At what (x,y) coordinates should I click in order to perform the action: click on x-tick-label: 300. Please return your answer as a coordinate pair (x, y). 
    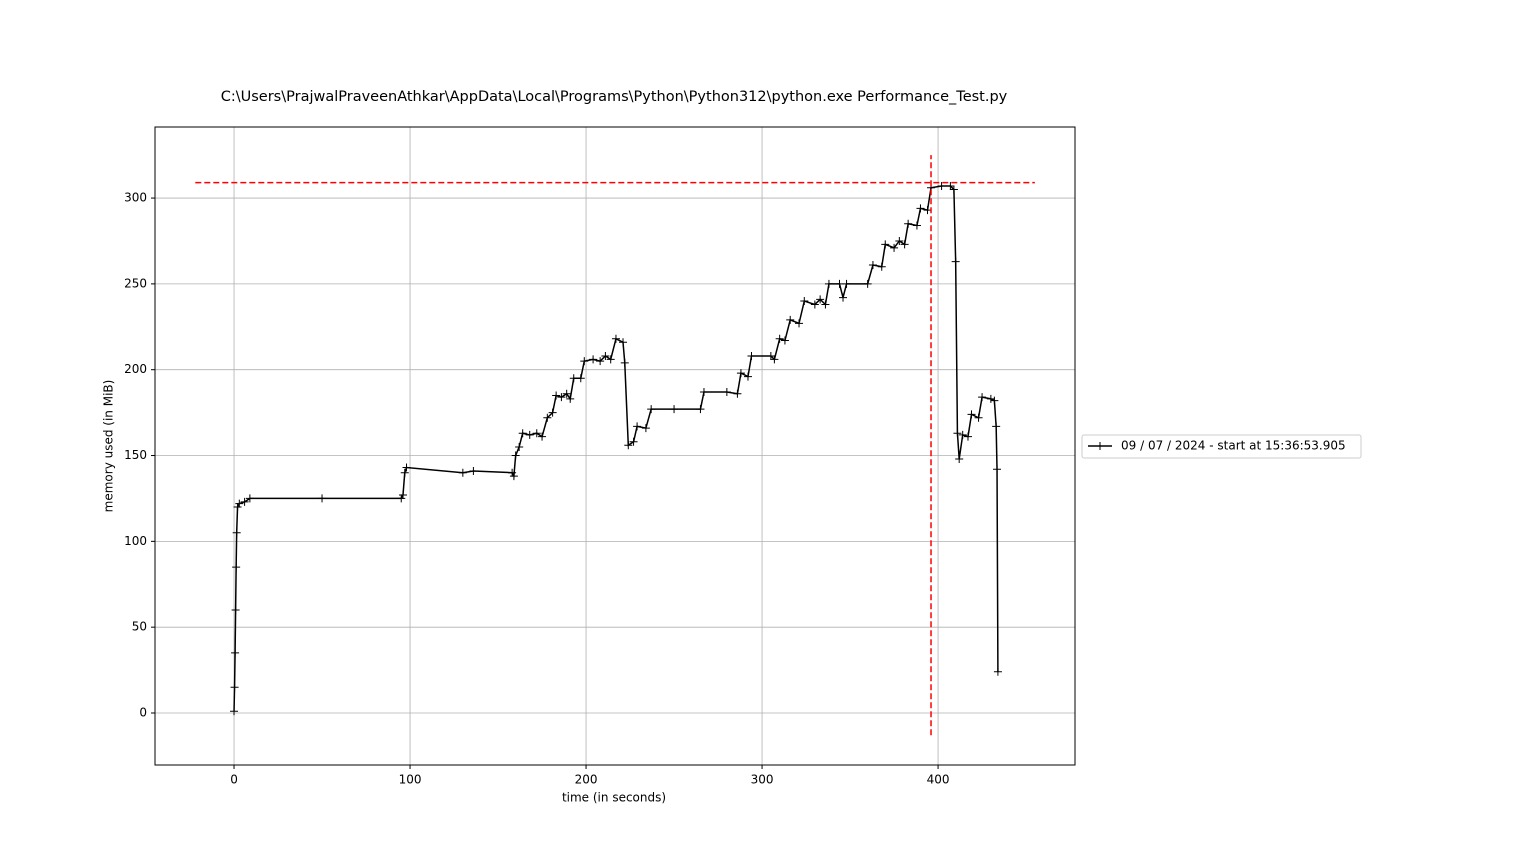
    Looking at the image, I should click on (762, 780).